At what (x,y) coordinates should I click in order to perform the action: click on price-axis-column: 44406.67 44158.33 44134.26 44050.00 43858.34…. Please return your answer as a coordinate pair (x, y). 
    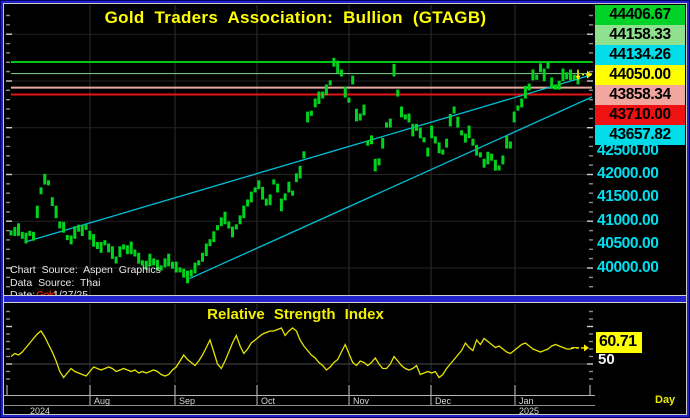
    Looking at the image, I should click on (640, 209).